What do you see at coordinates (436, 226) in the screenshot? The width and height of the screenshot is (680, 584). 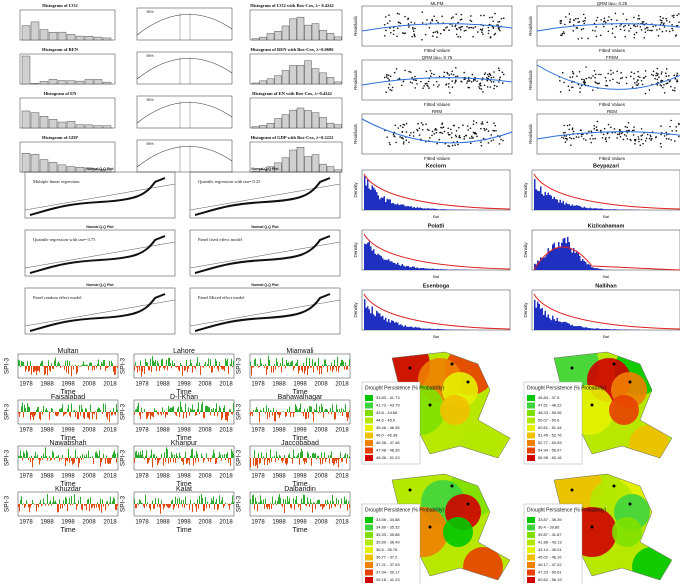 I see `label: Polatli` at bounding box center [436, 226].